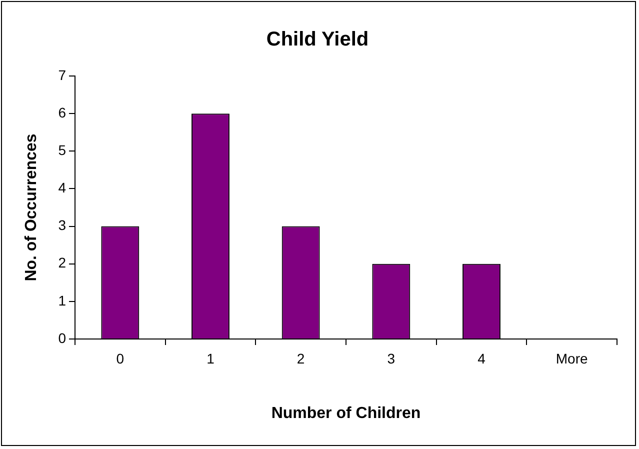 Image resolution: width=639 pixels, height=449 pixels. I want to click on x-tick-label: 3, so click(391, 358).